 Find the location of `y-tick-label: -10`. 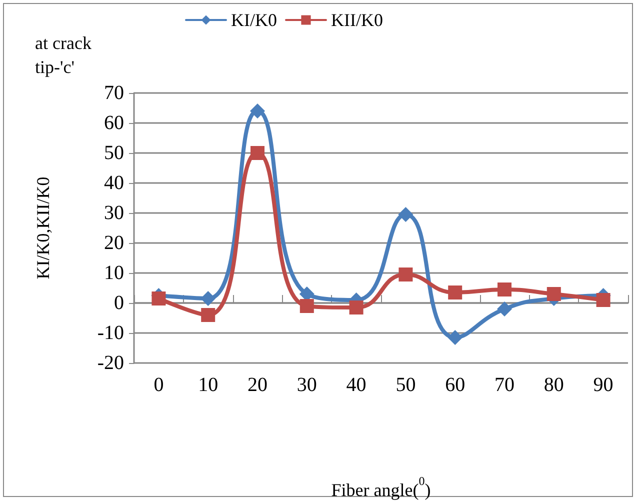

y-tick-label: -10 is located at coordinates (110, 333).